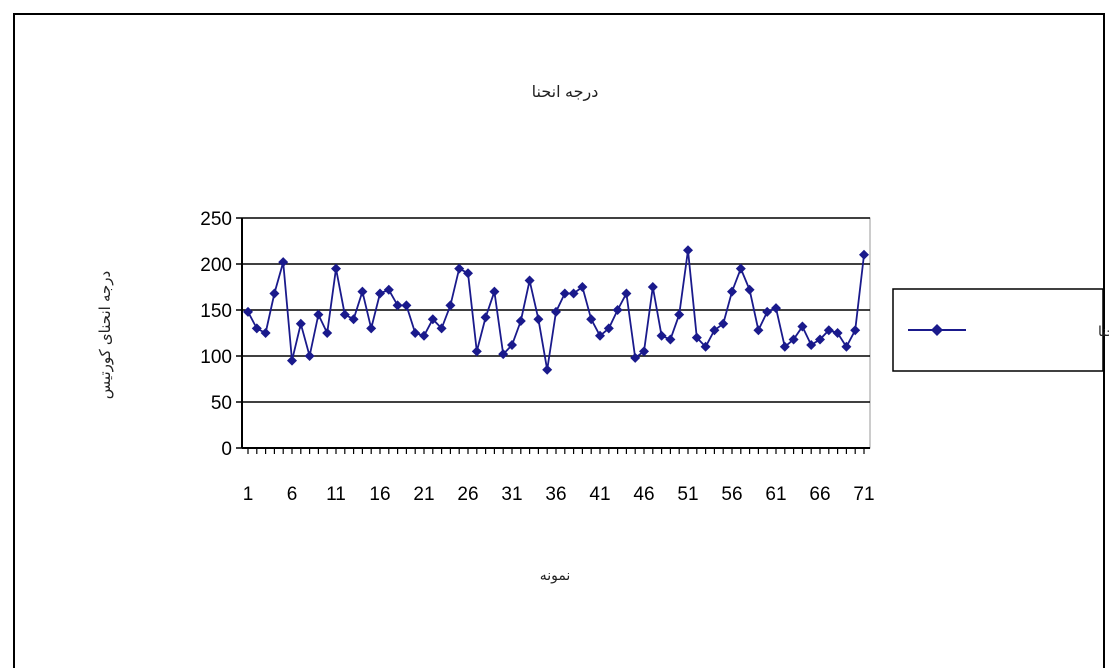  What do you see at coordinates (1103, 331) in the screenshot?
I see `legend-entry-label: درجه انحنا` at bounding box center [1103, 331].